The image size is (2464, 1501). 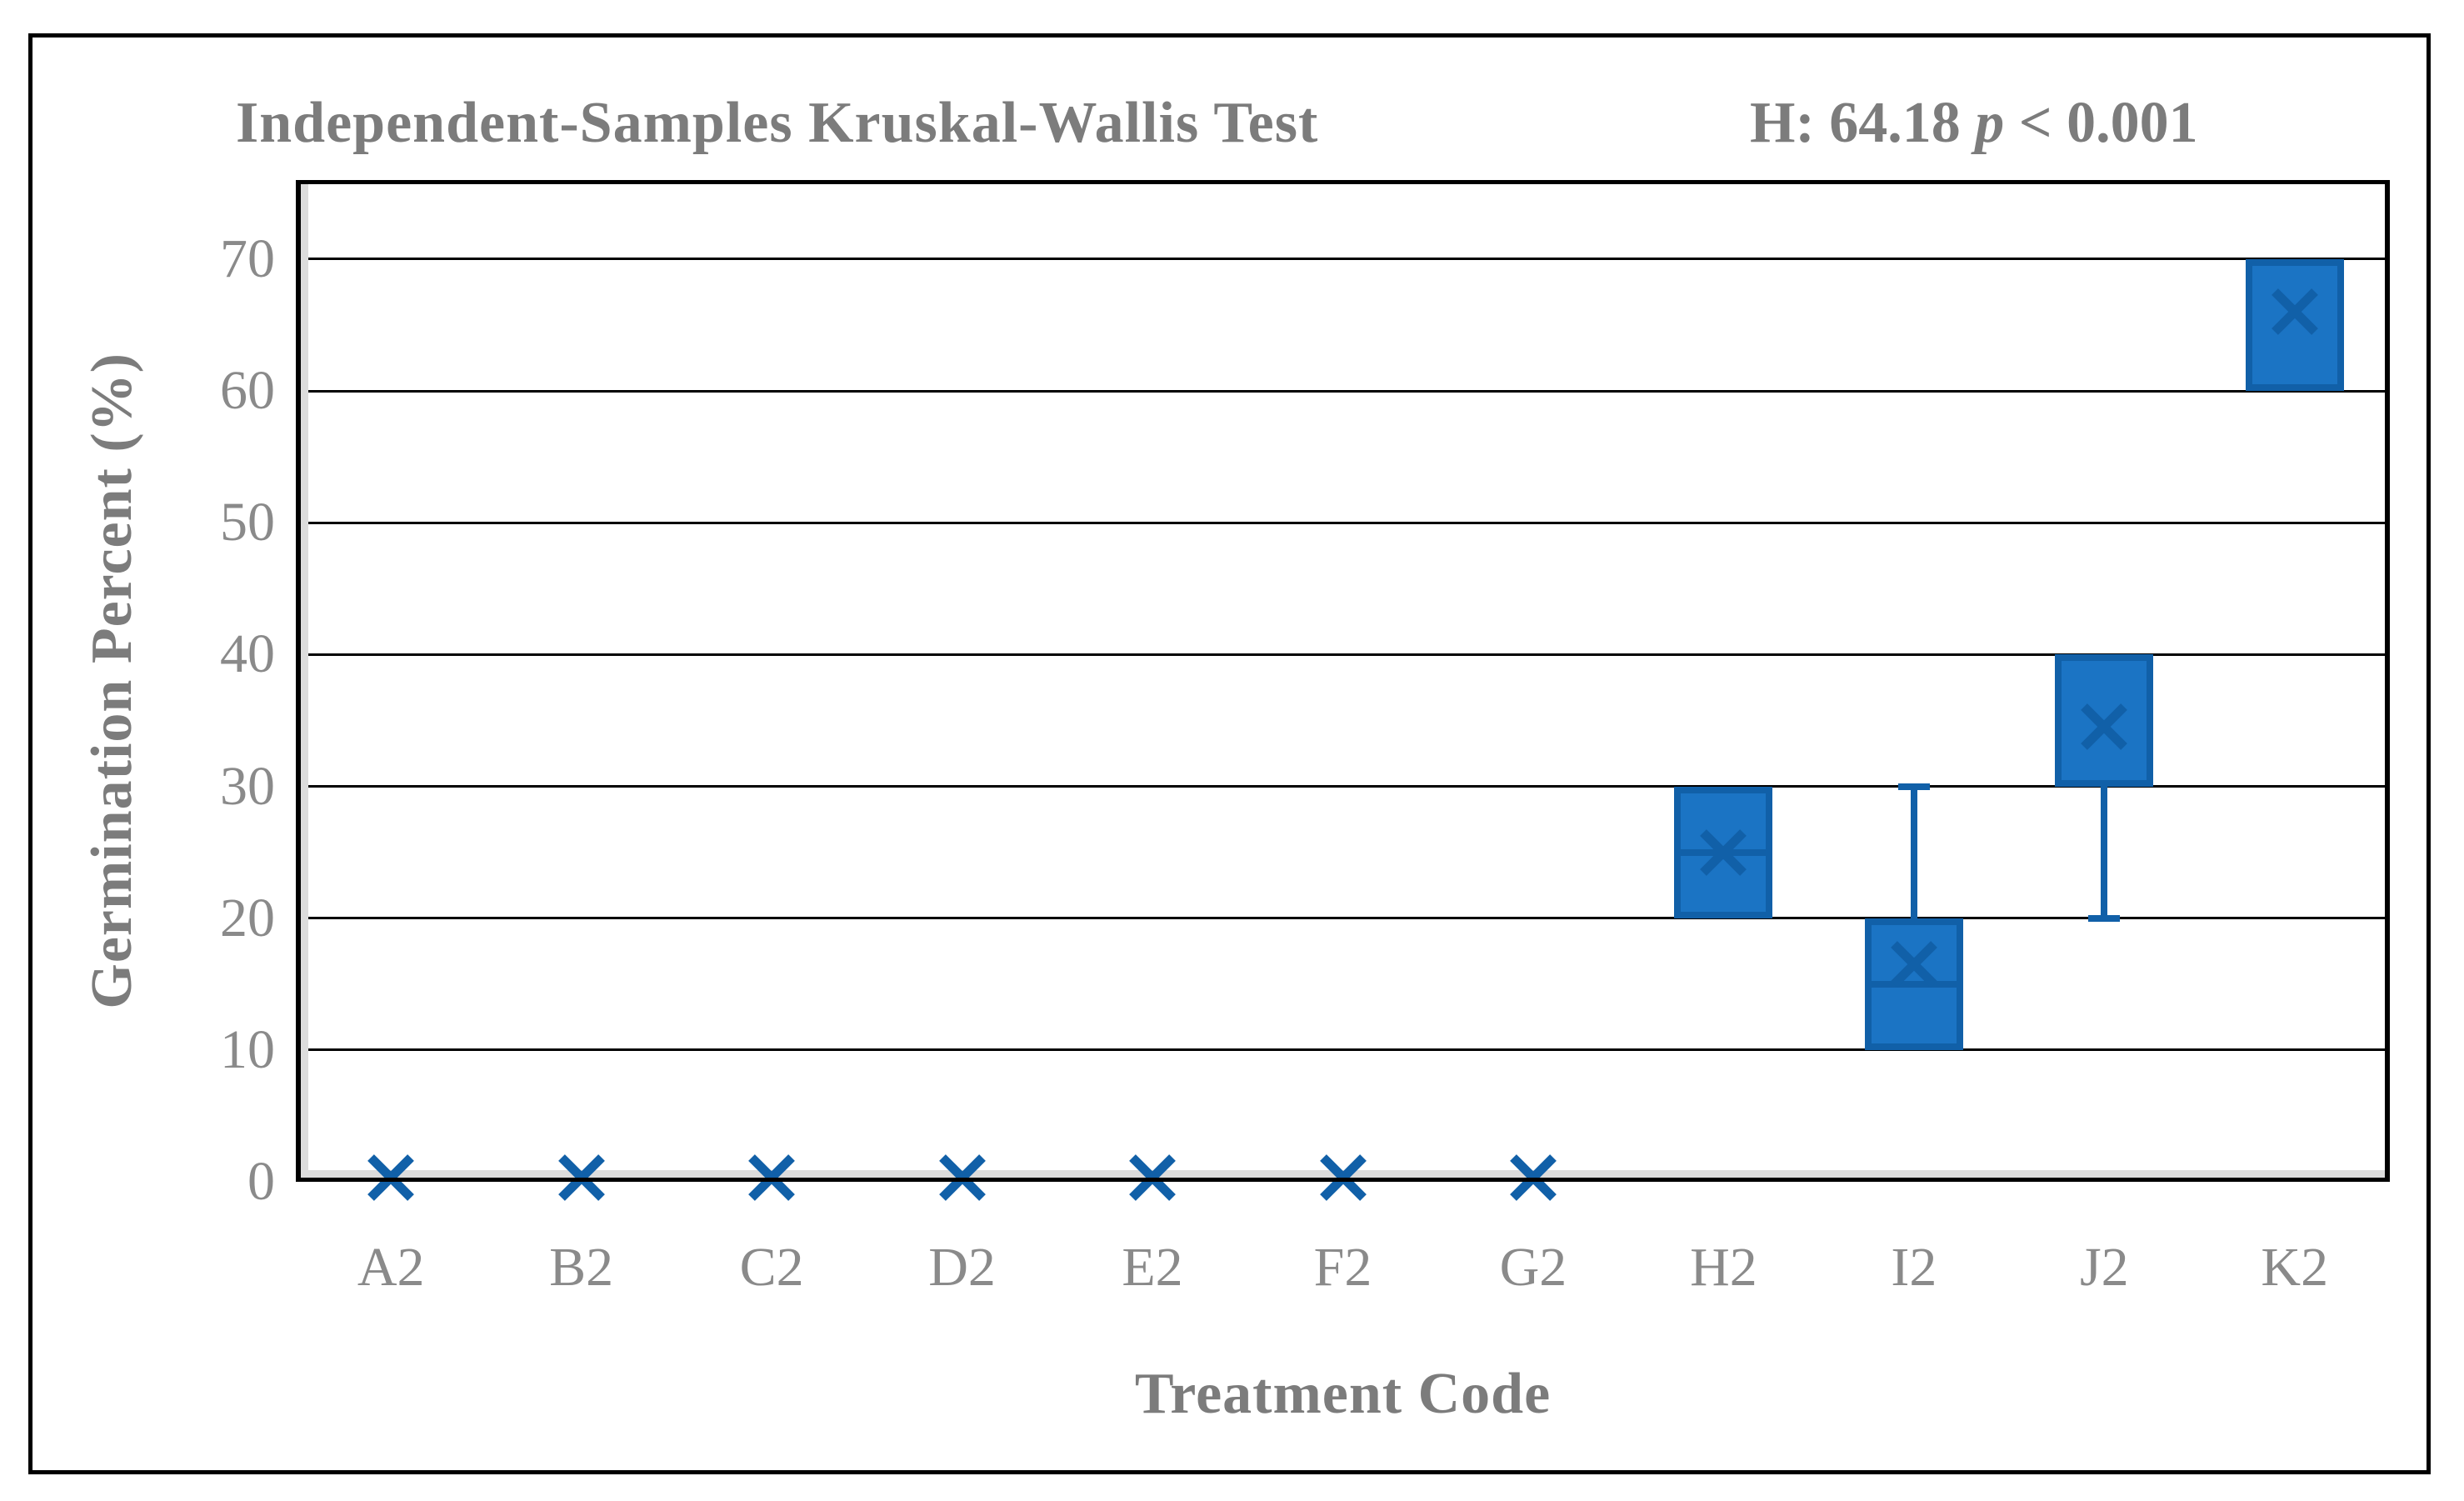 I want to click on category-label: C2, so click(x=771, y=1268).